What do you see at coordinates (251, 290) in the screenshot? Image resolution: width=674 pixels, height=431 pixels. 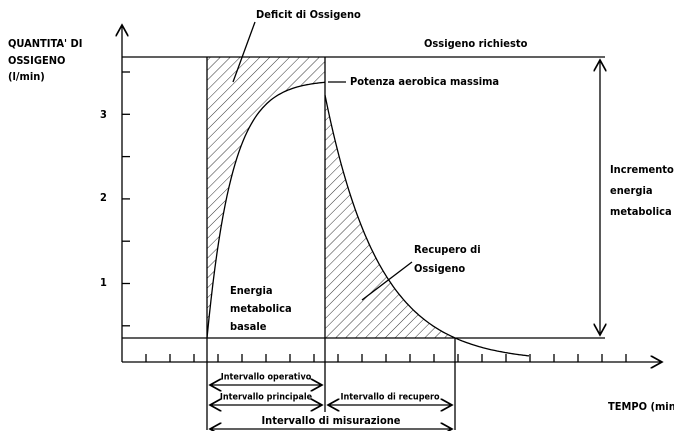 I see `annotation: Energia` at bounding box center [251, 290].